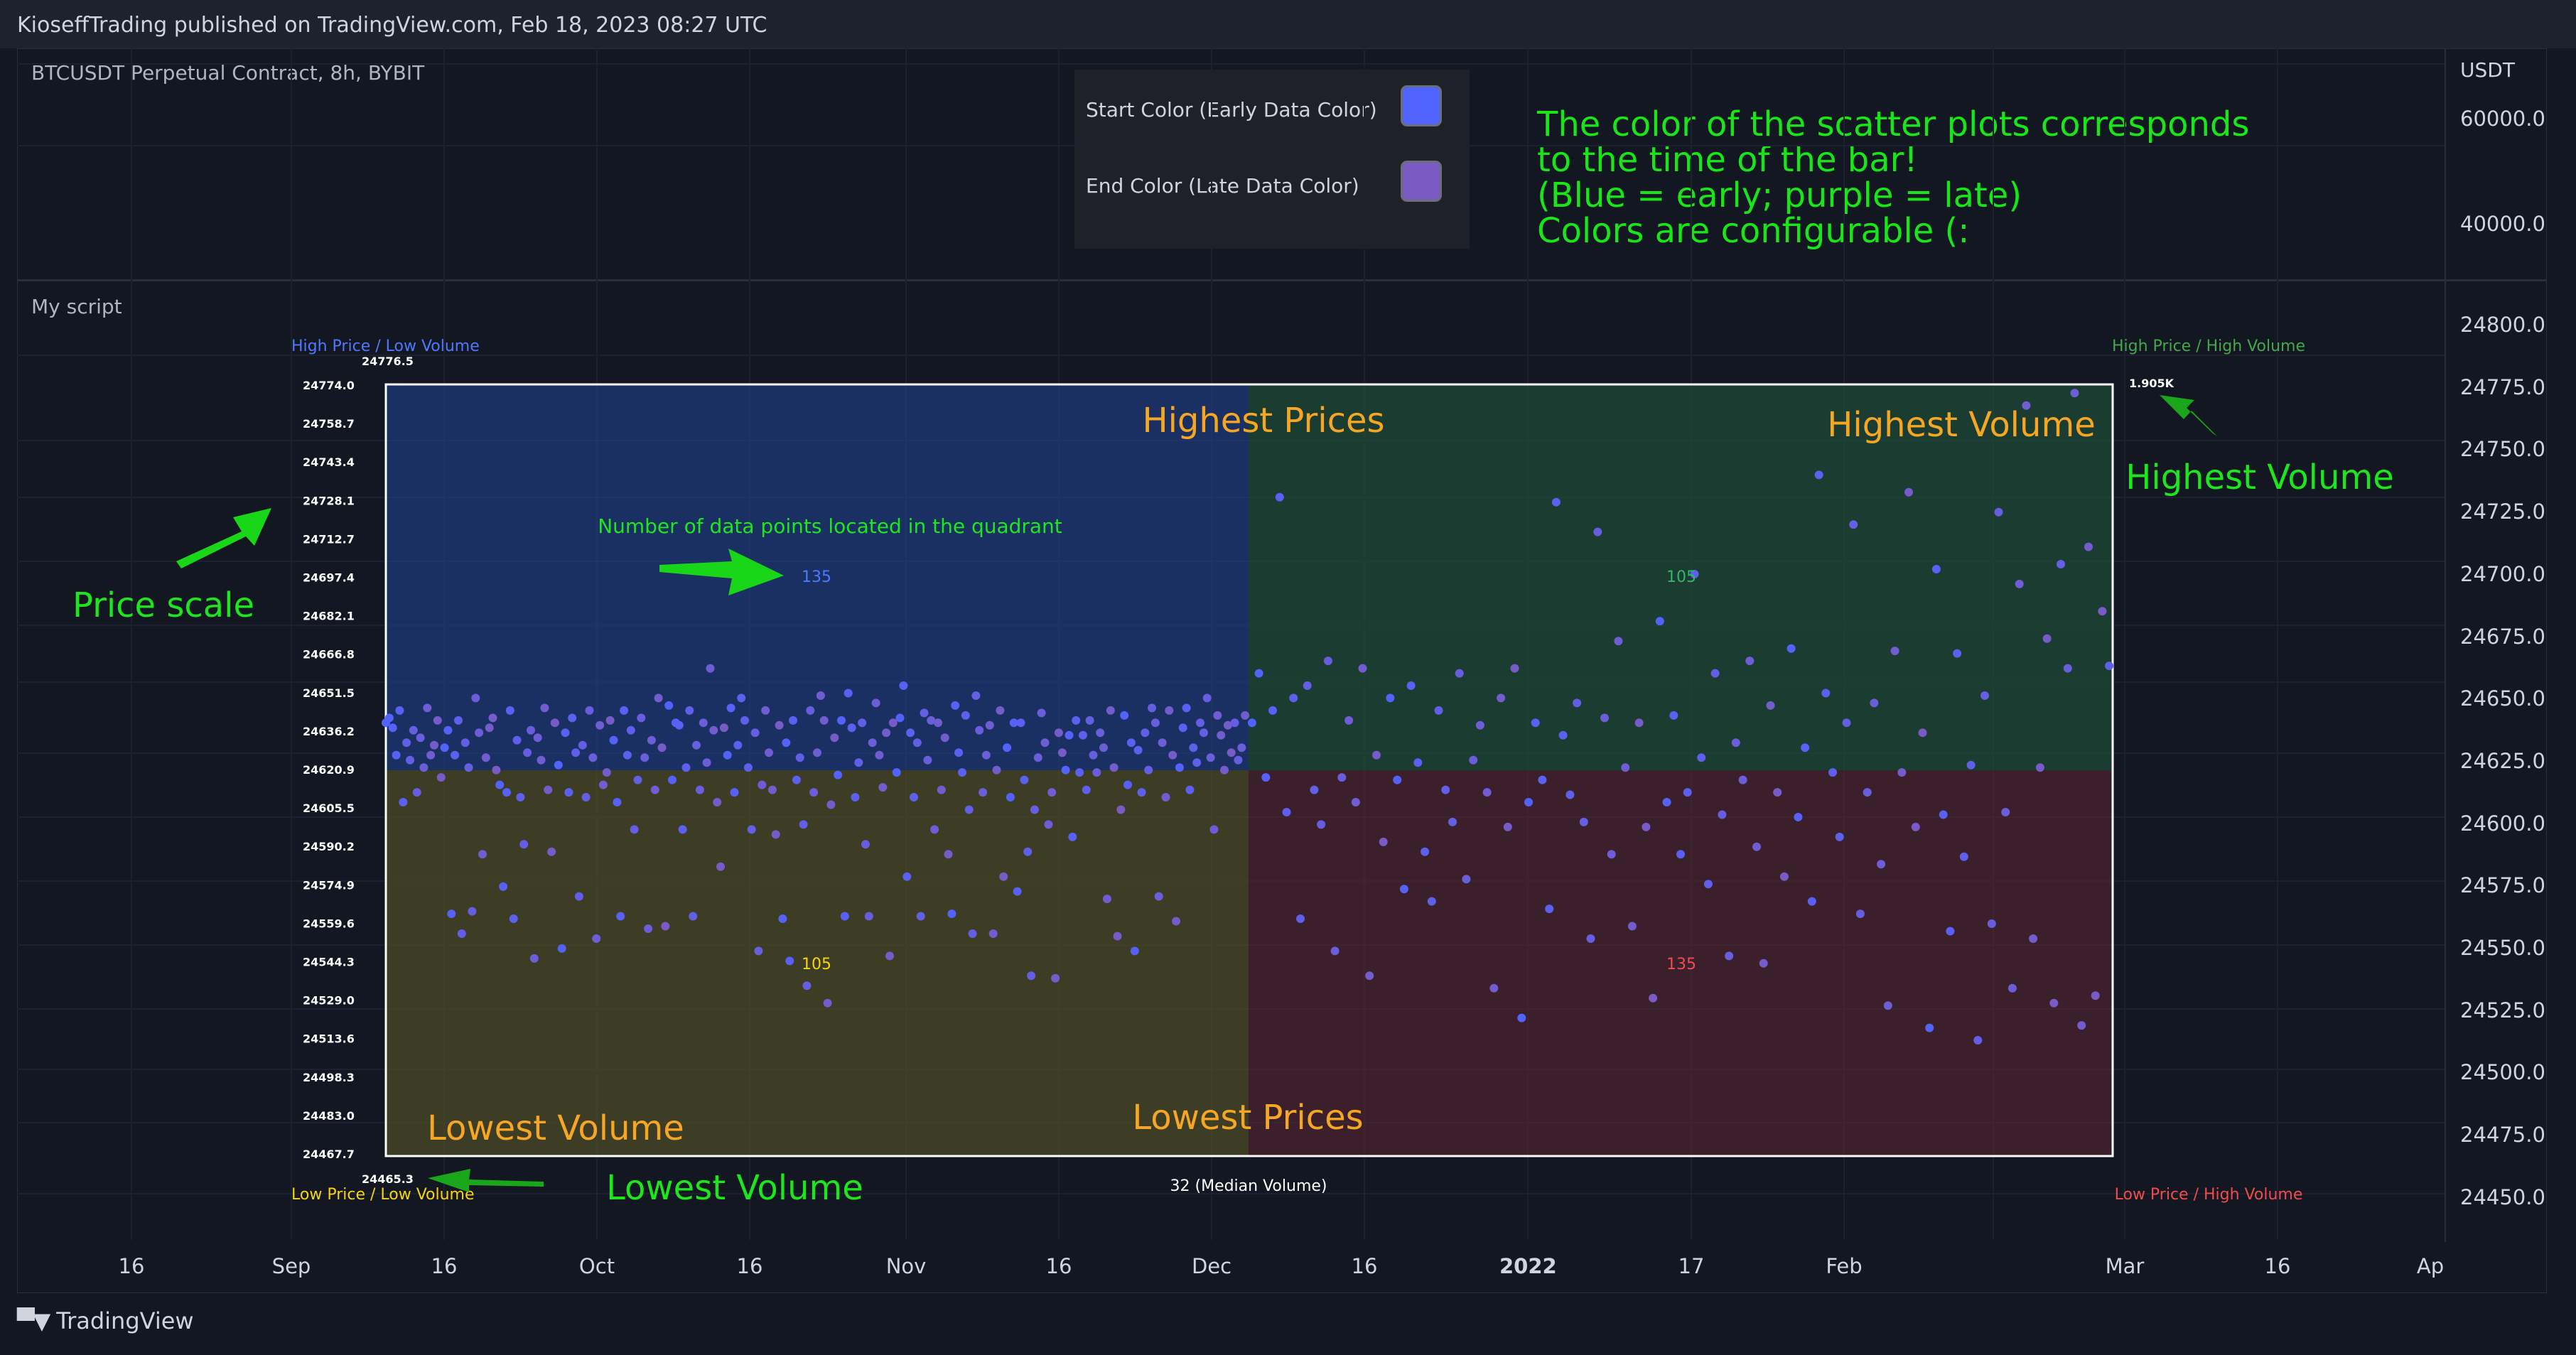 The width and height of the screenshot is (2576, 1355). I want to click on price-scale-tick: 24697.4, so click(329, 578).